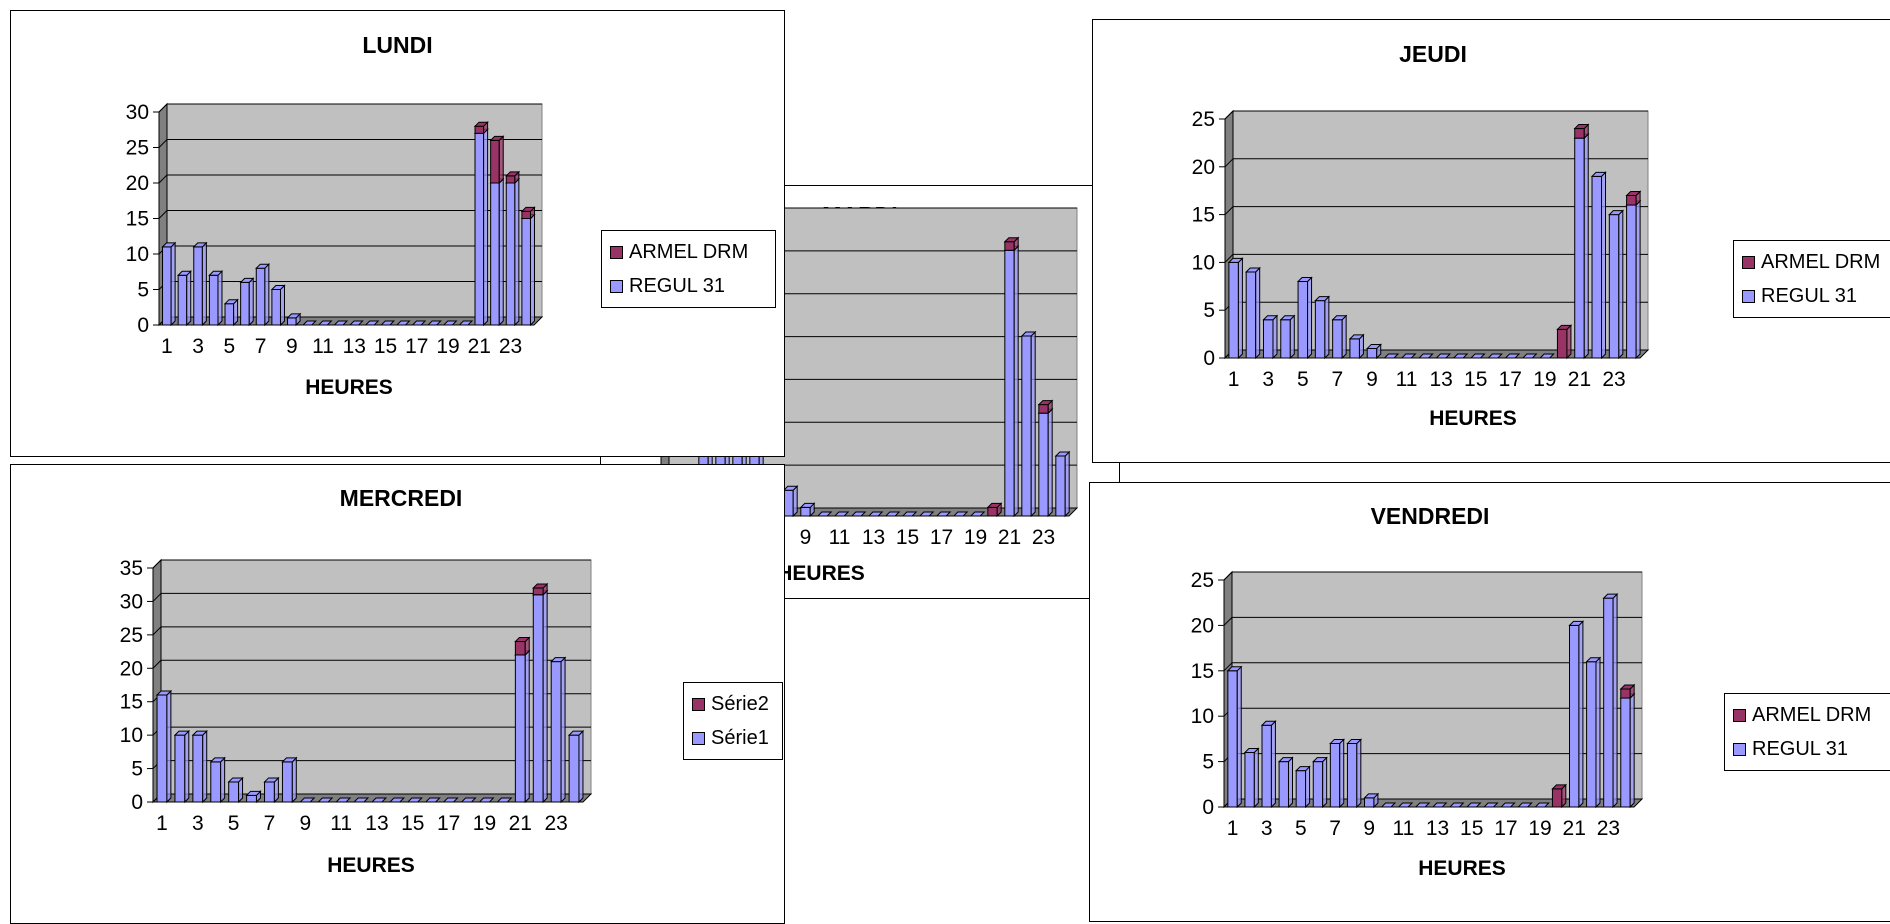 The height and width of the screenshot is (924, 1890). Describe the element at coordinates (131, 601) in the screenshot. I see `y-tick-label: 30` at that location.